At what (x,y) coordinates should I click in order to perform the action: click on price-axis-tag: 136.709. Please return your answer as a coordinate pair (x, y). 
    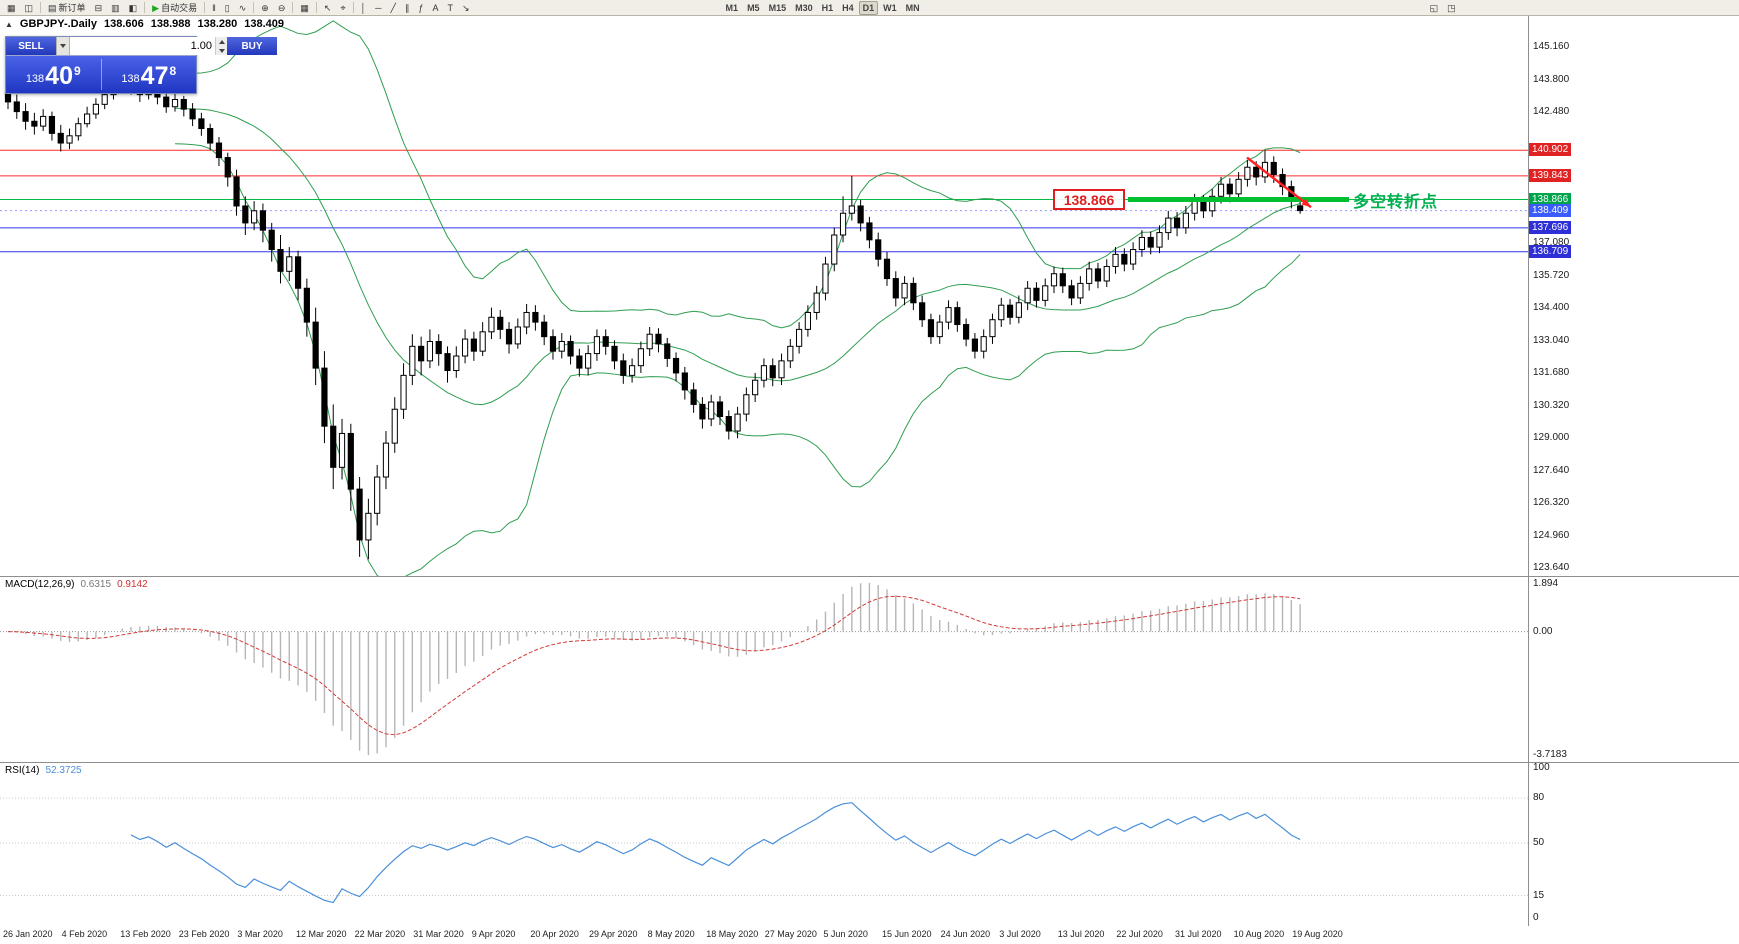
    Looking at the image, I should click on (1550, 251).